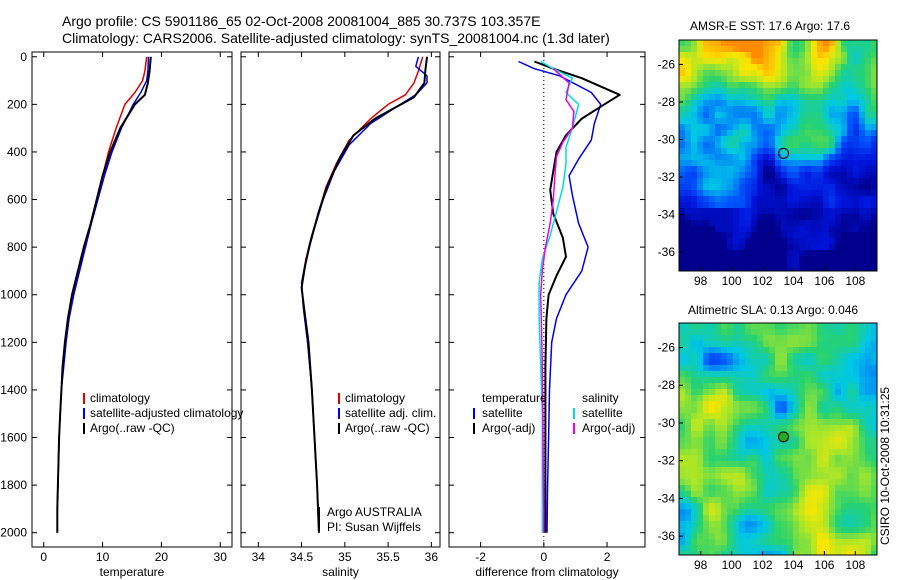  Describe the element at coordinates (102, 294) in the screenshot. I see `series-line-climatology` at that location.